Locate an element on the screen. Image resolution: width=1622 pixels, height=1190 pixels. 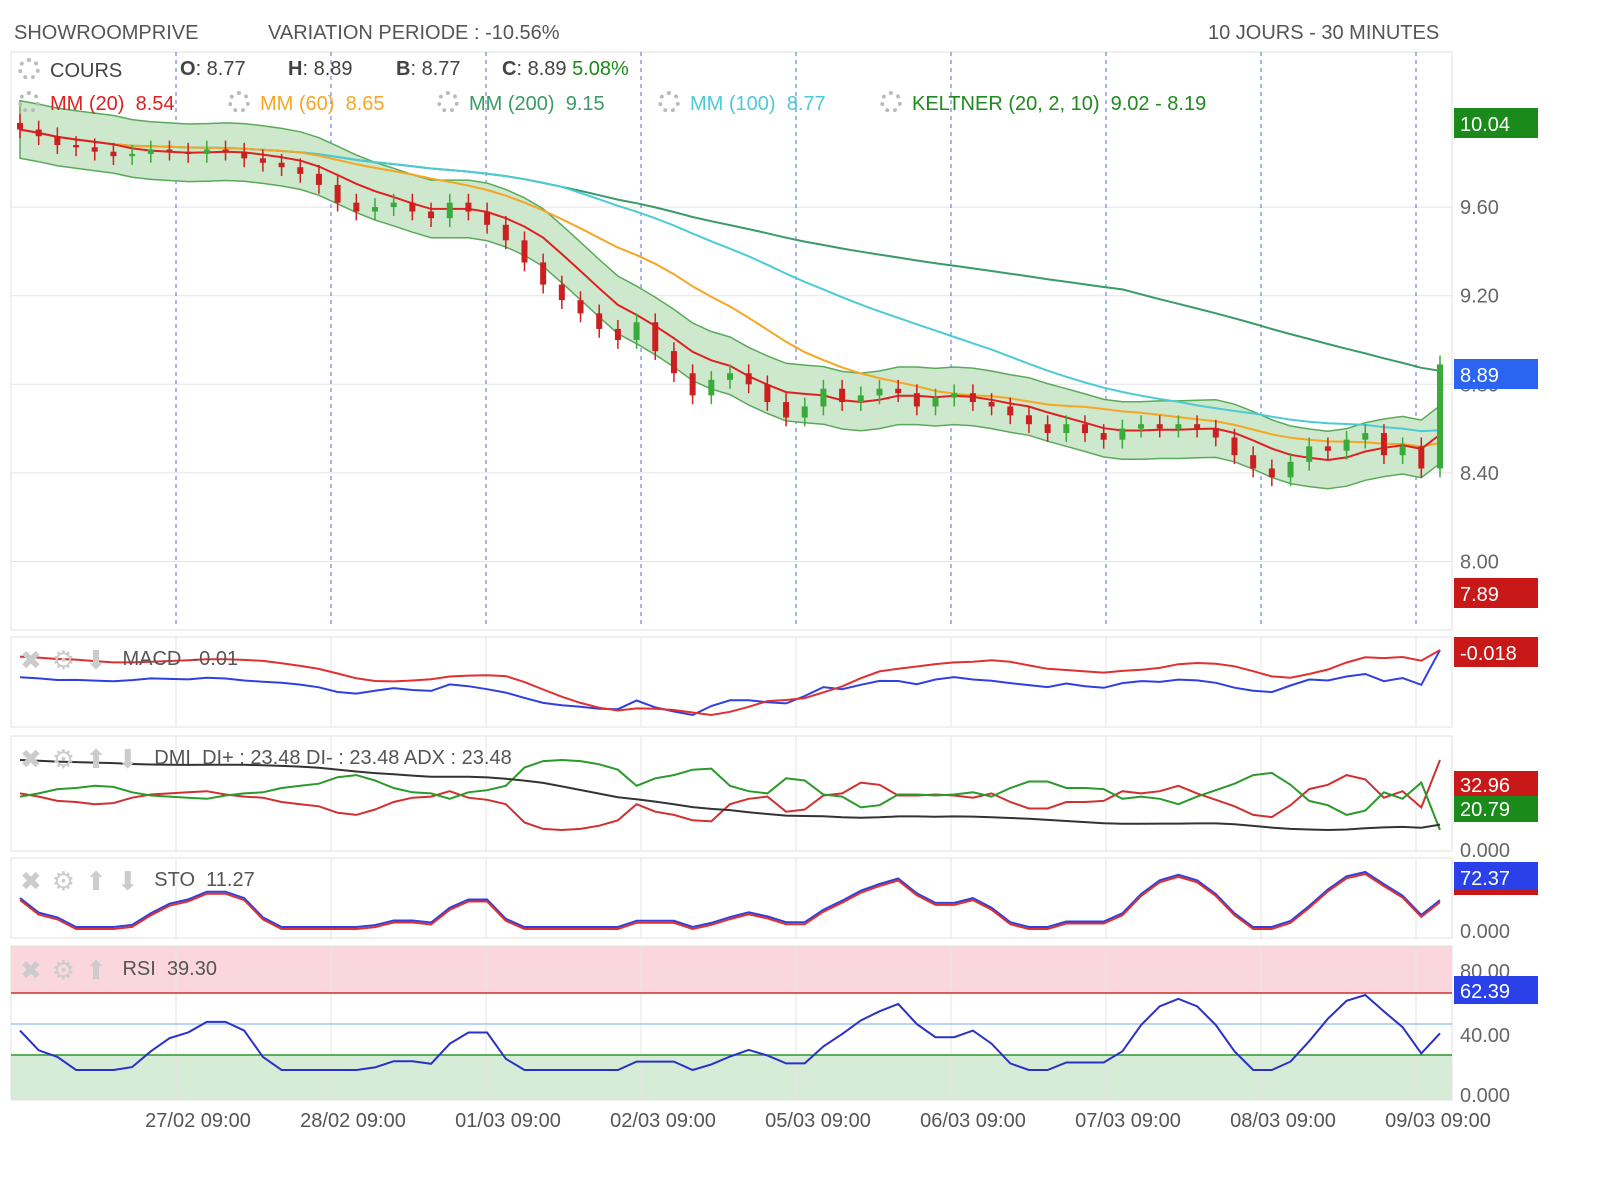
x-tick-label: 05/03 09:00 is located at coordinates (818, 1121).